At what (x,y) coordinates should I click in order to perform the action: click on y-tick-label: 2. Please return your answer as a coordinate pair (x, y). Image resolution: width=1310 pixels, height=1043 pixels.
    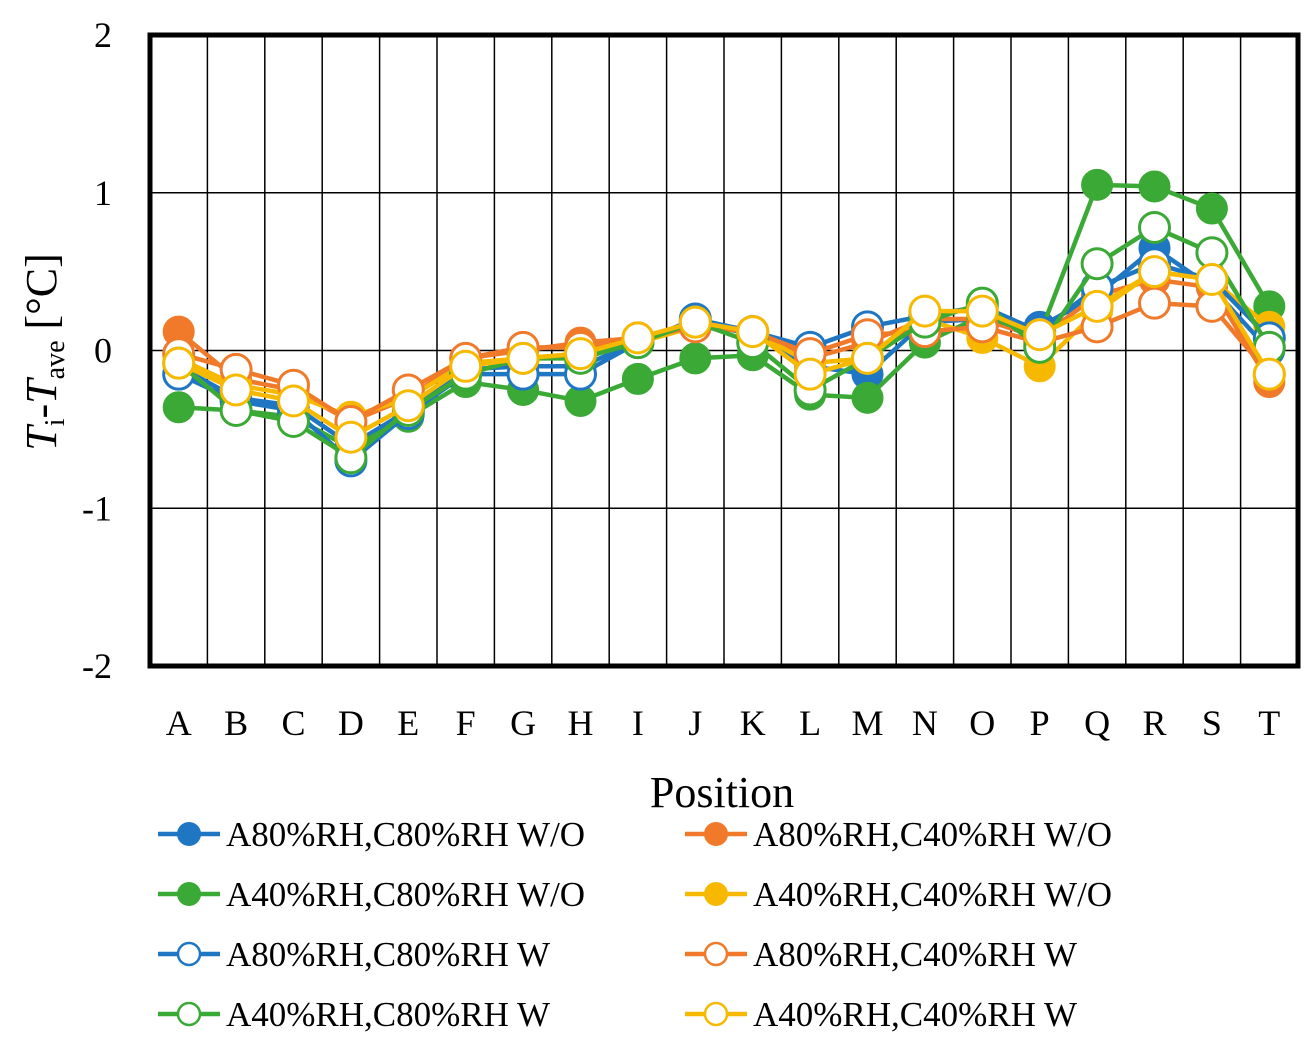
    Looking at the image, I should click on (103, 35).